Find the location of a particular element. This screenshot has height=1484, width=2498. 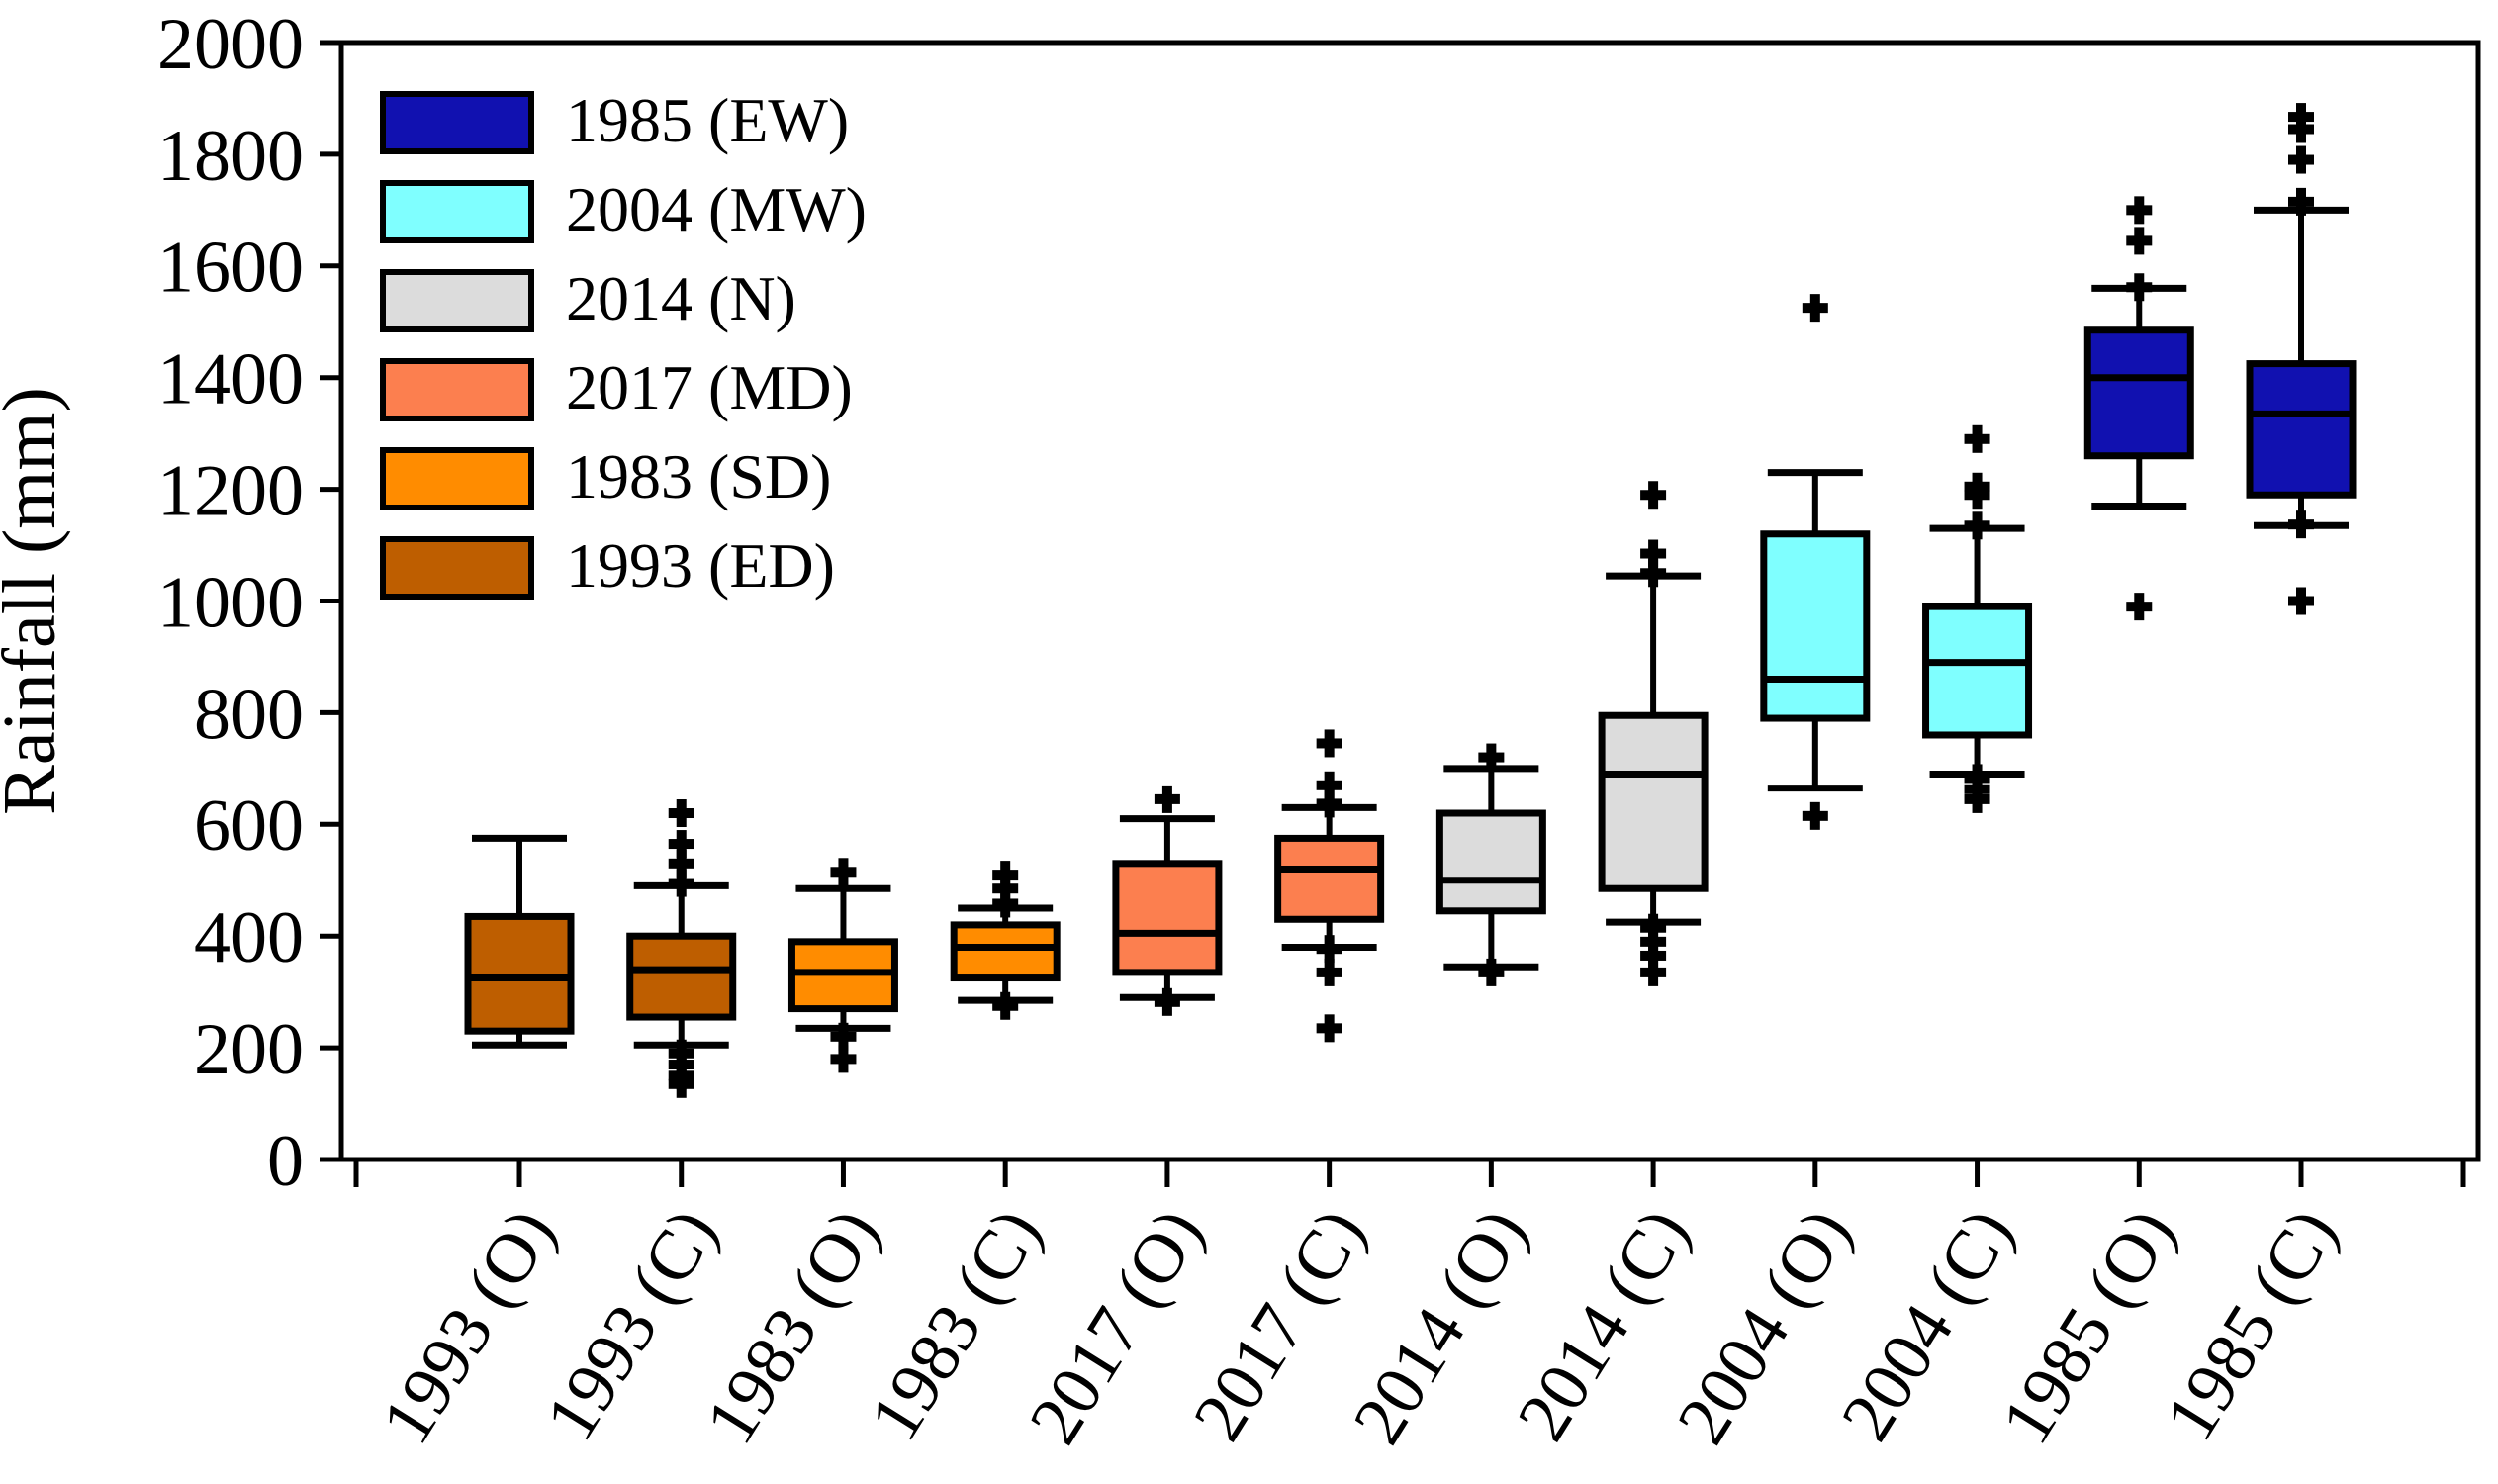

y-axis-tick-label: 1800 is located at coordinates (231, 156).